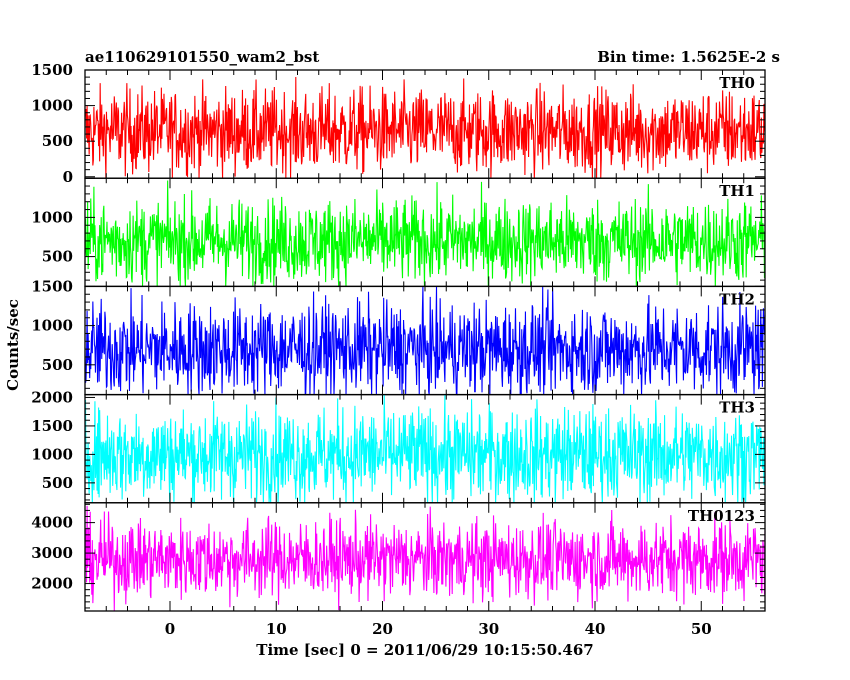 This screenshot has height=680, width=850. What do you see at coordinates (425, 558) in the screenshot?
I see `series-trace-th0123` at bounding box center [425, 558].